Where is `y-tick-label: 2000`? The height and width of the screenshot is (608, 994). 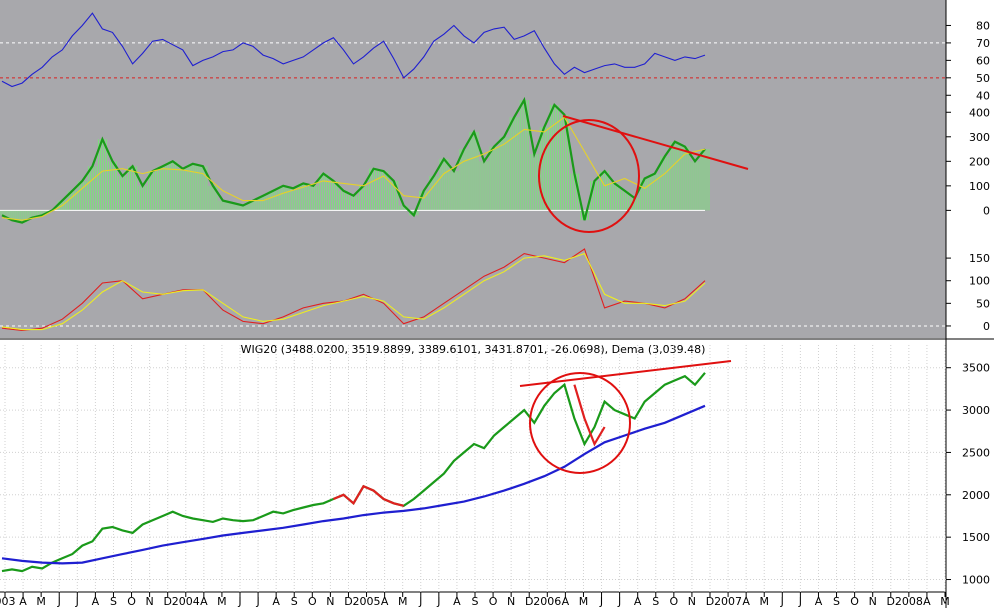 y-tick-label: 2000 is located at coordinates (976, 495).